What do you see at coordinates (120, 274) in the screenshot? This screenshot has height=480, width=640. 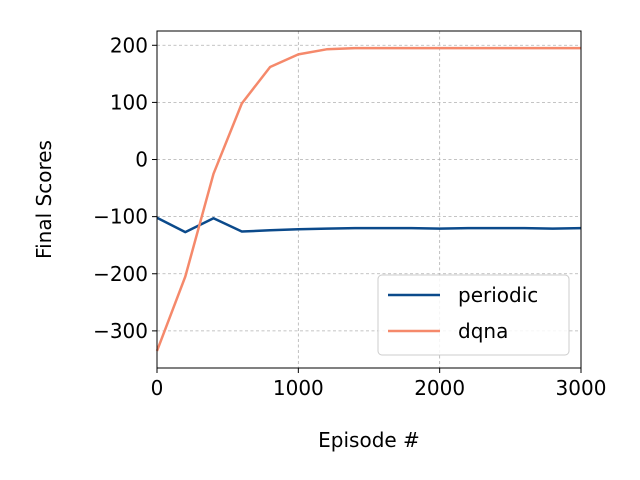 I see `y-tick-label: −200` at bounding box center [120, 274].